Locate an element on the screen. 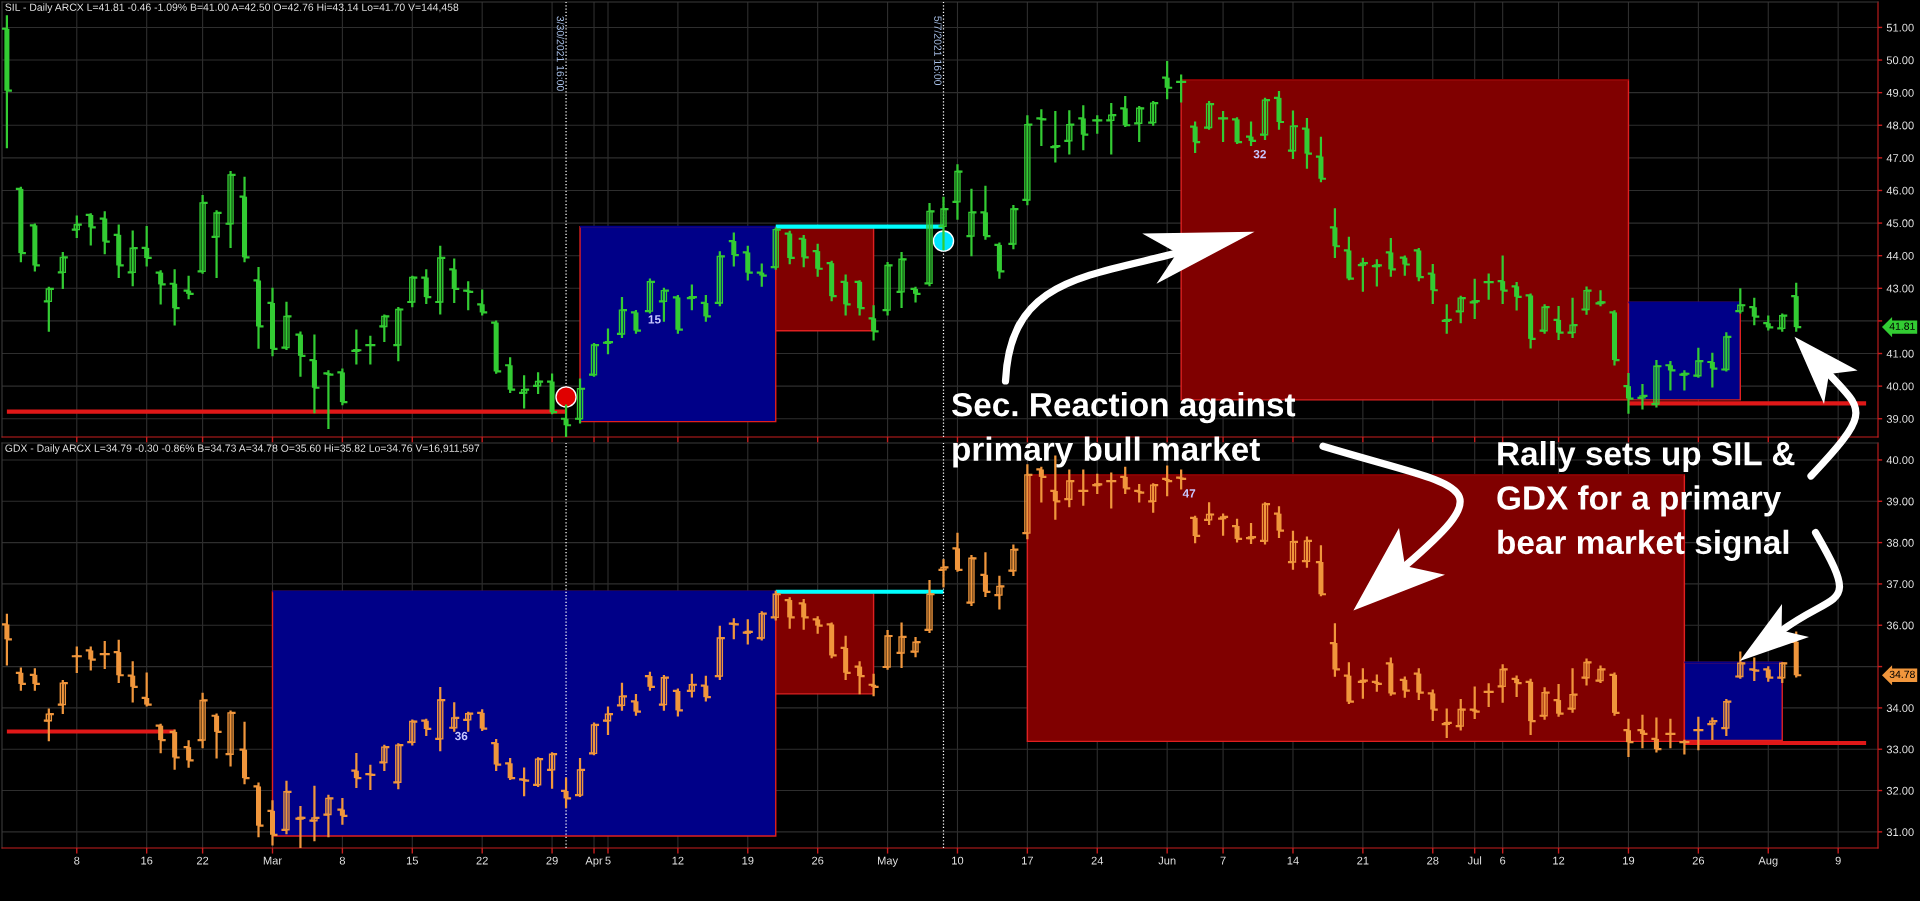 Image resolution: width=1920 pixels, height=901 pixels. annotation: 3/30/2021 16:00 is located at coordinates (560, 53).